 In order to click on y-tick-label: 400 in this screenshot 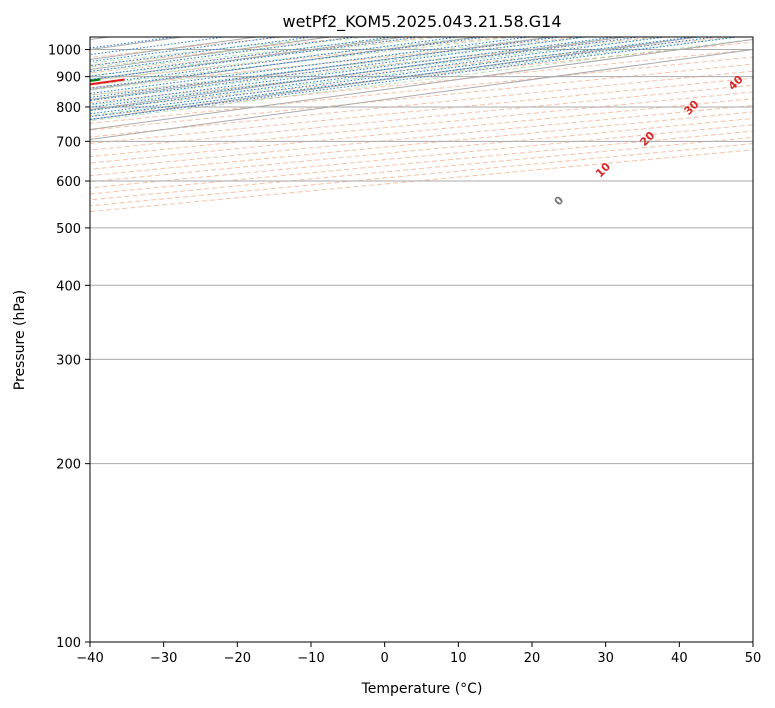, I will do `click(68, 286)`.